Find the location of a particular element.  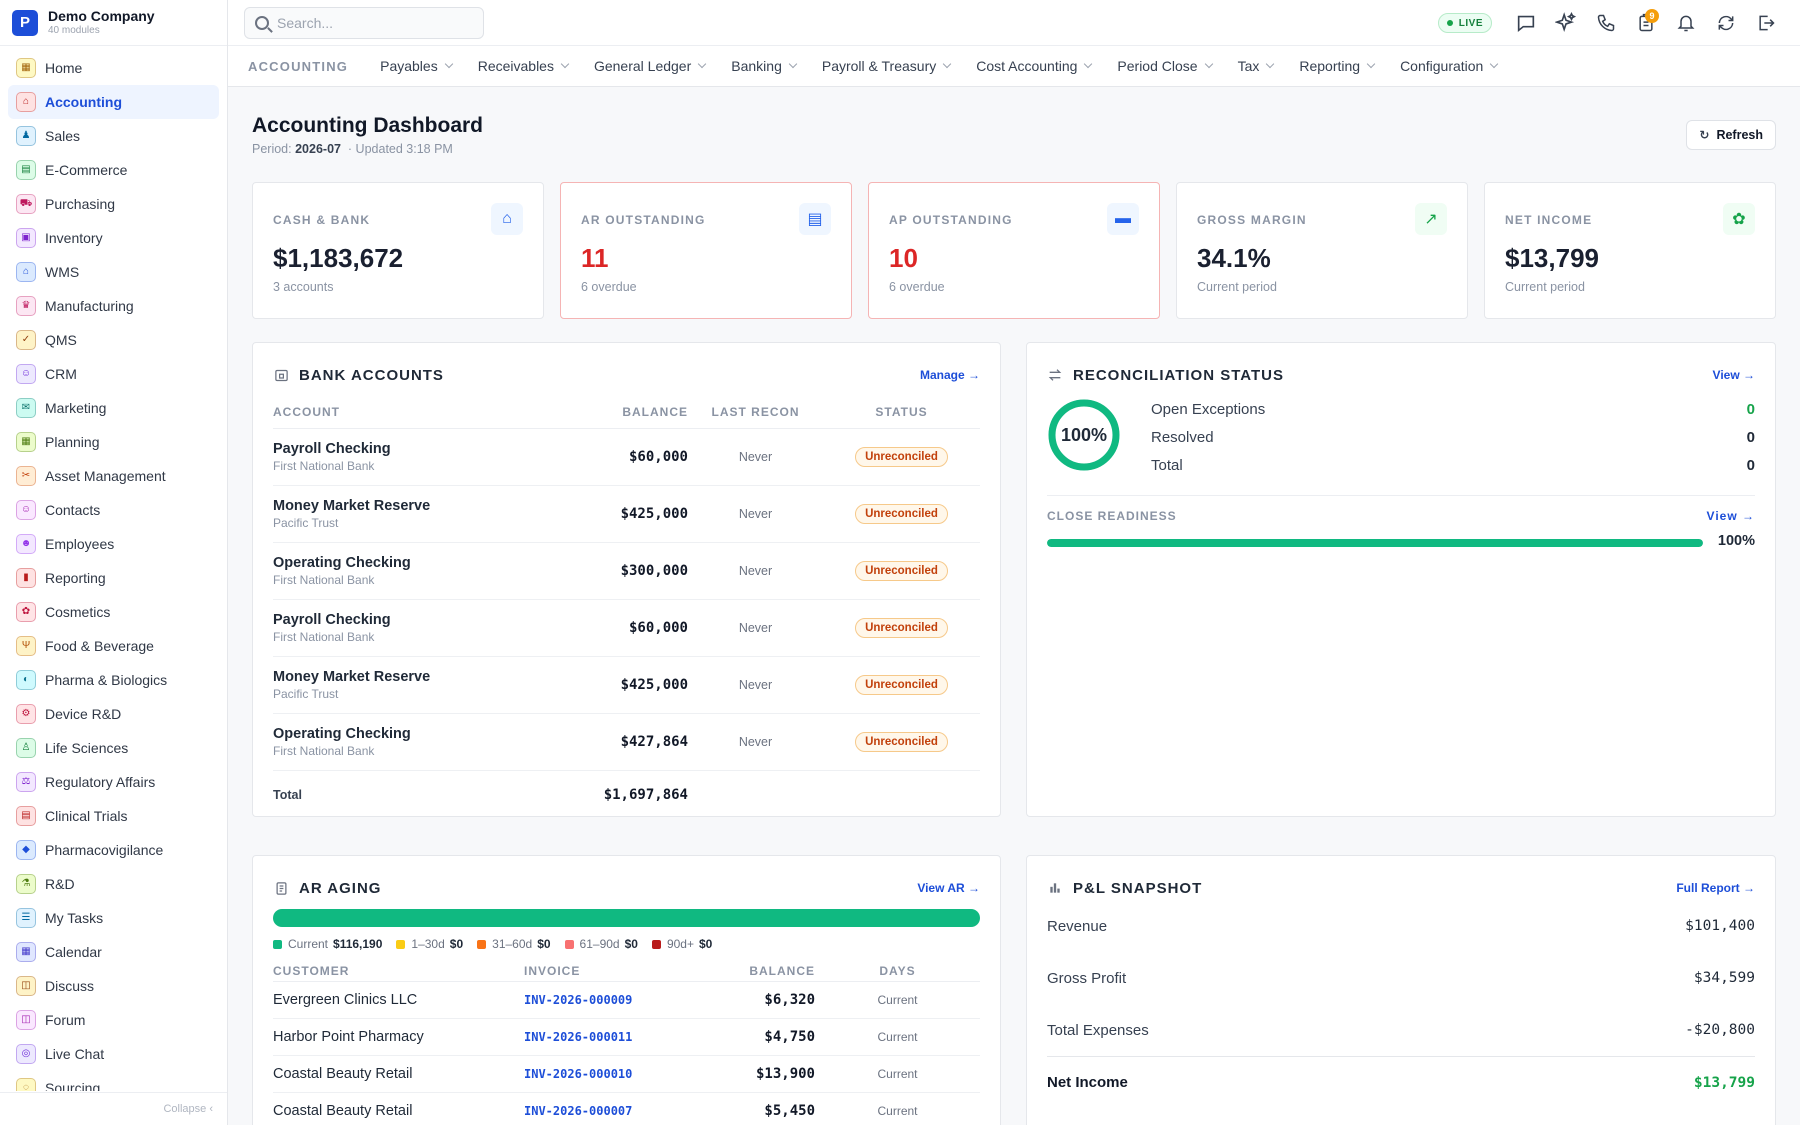

sidebar-item-qms: ✓ QMS is located at coordinates (113, 340).